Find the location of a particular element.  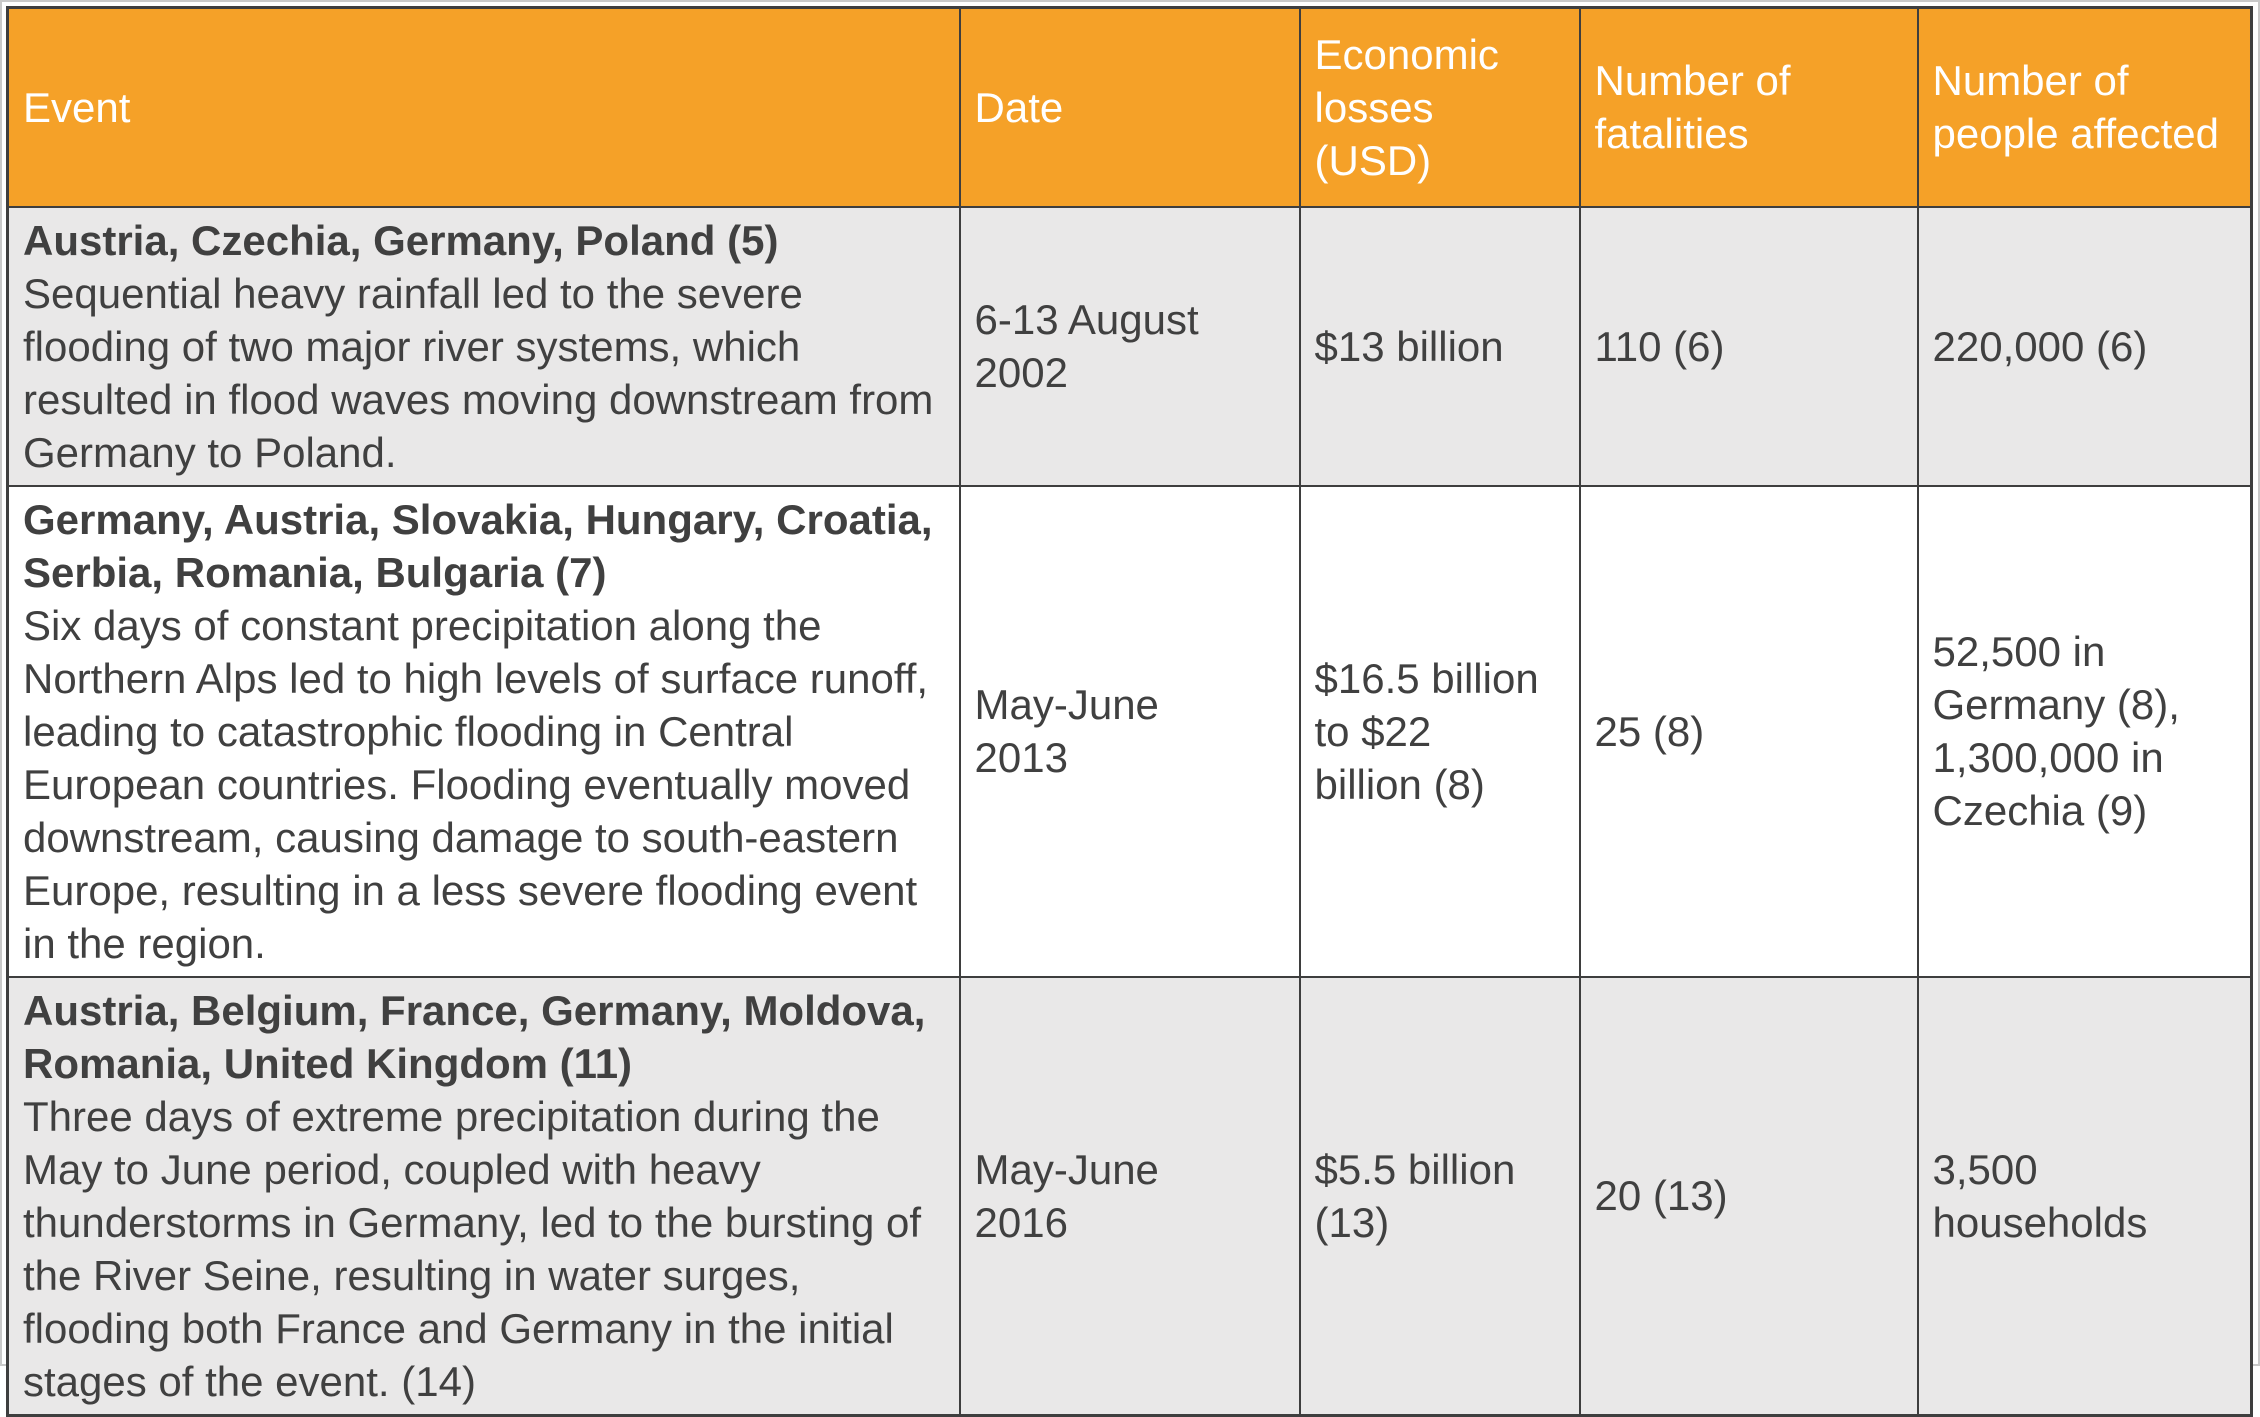

date-cell: May-June 2013 is located at coordinates (1129, 731).